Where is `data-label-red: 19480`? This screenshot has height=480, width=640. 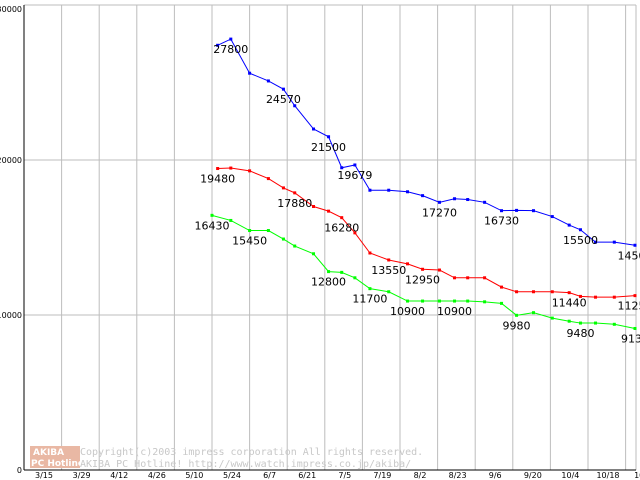 data-label-red: 19480 is located at coordinates (217, 179).